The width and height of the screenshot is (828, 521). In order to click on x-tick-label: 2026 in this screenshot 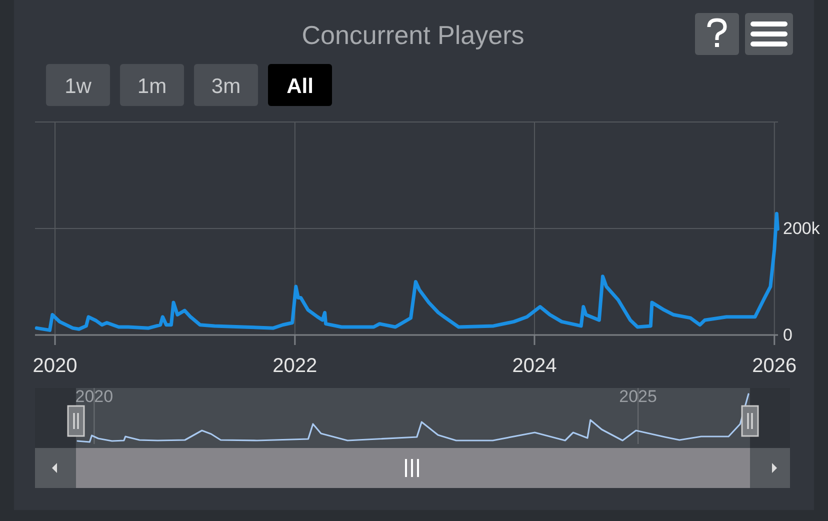, I will do `click(774, 366)`.